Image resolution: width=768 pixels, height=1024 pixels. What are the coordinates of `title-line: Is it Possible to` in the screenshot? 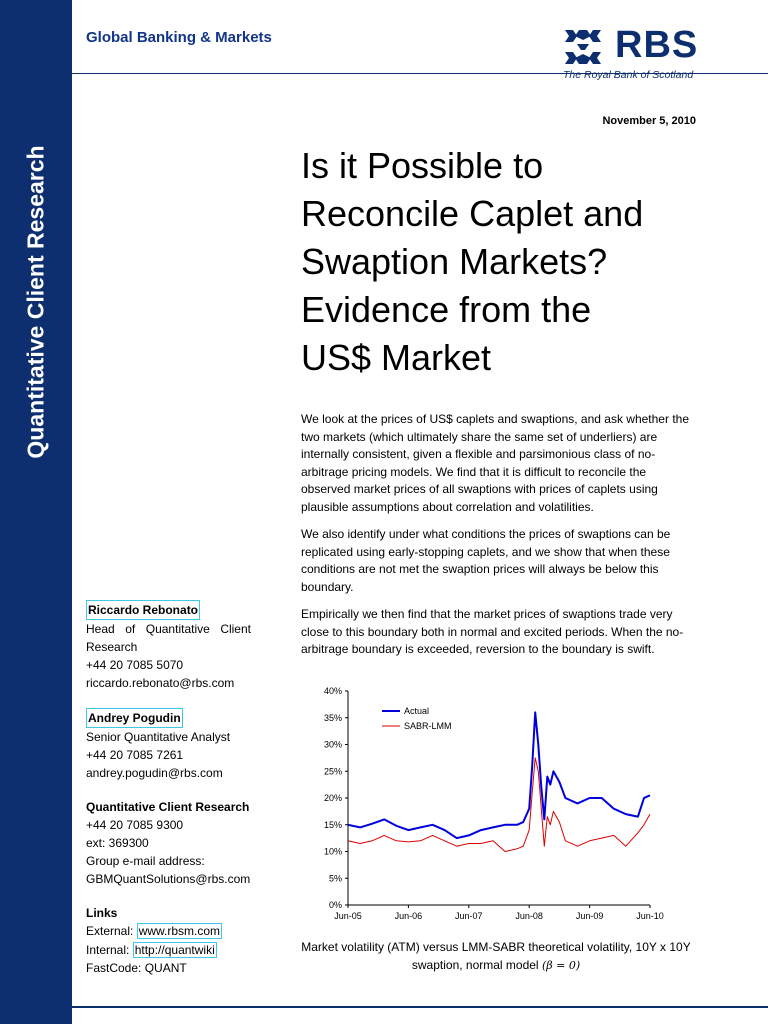 It's located at (422, 165).